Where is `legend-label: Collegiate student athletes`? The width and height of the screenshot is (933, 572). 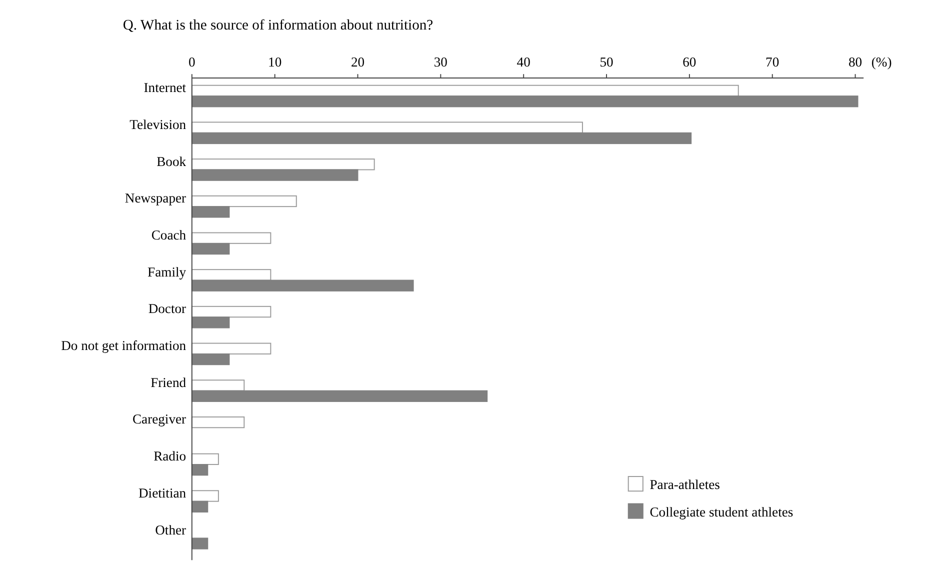
legend-label: Collegiate student athletes is located at coordinates (722, 512).